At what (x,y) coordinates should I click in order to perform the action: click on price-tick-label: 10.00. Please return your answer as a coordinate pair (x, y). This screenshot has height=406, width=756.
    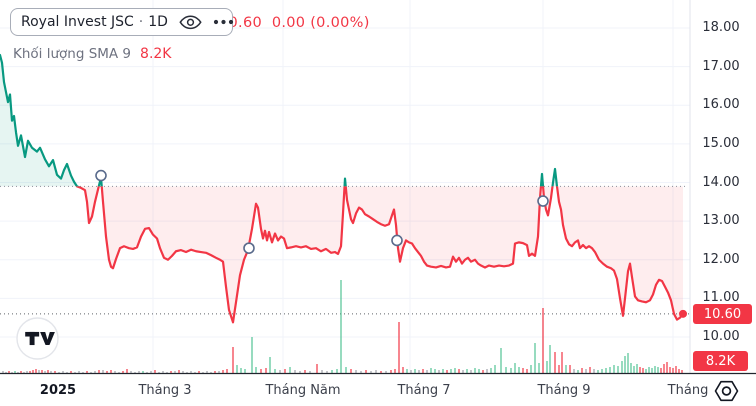
    Looking at the image, I should click on (721, 336).